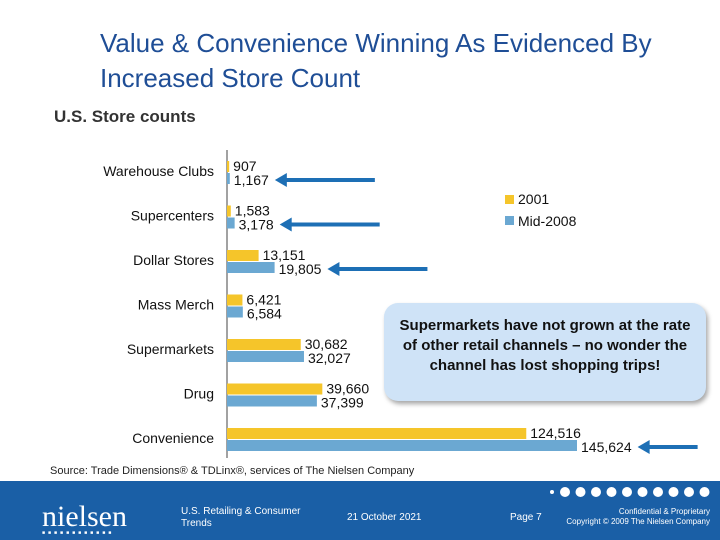 This screenshot has width=720, height=540. What do you see at coordinates (329, 358) in the screenshot?
I see `value-label-mid-2008: 32,027` at bounding box center [329, 358].